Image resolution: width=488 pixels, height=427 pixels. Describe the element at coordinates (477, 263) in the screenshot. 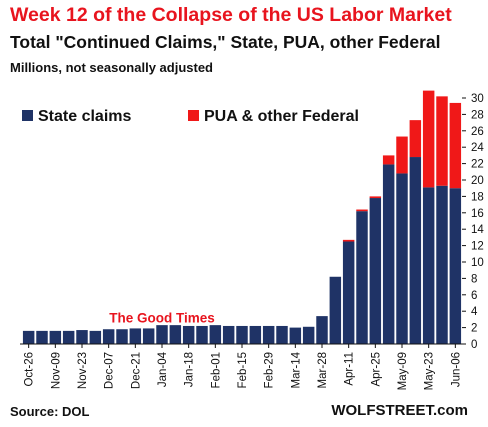

I see `y-tick-label: 10` at that location.